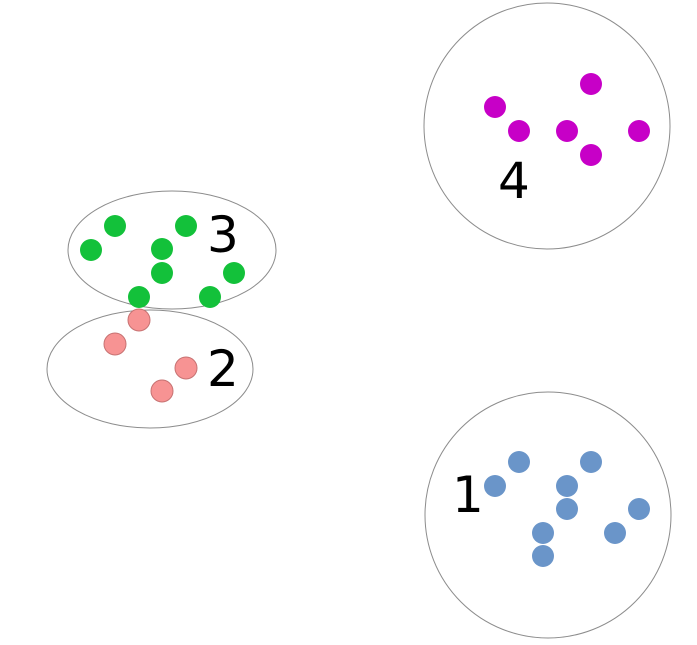 Image resolution: width=697 pixels, height=645 pixels. I want to click on cluster-4-label: 4, so click(514, 181).